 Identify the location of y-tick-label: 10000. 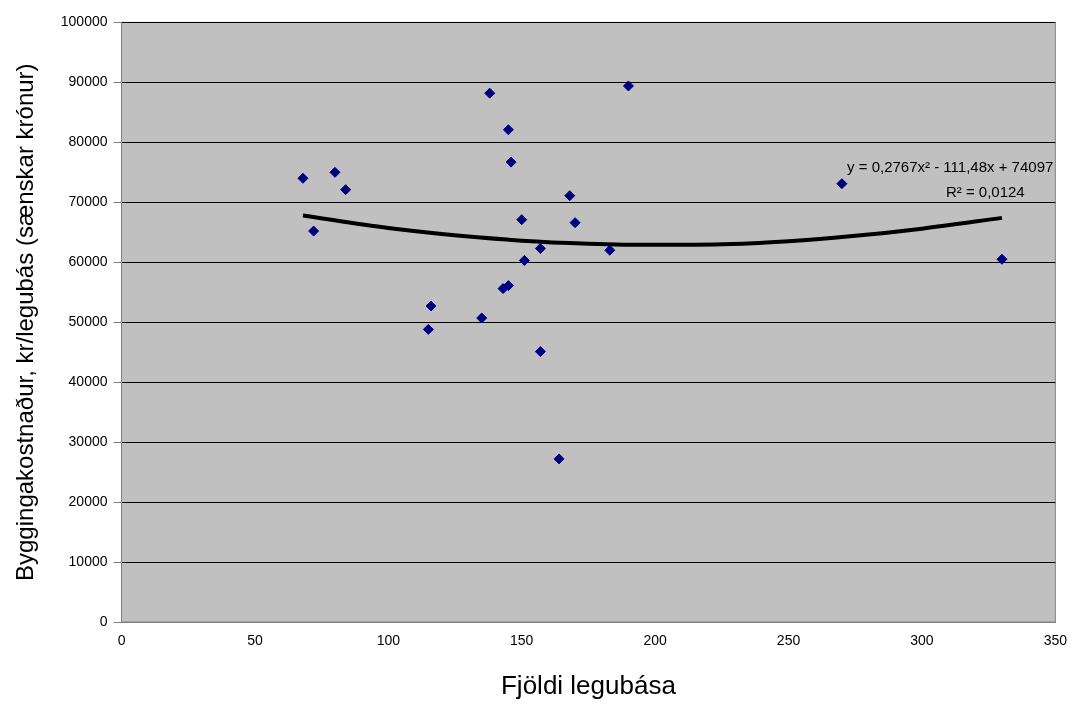
(88, 560).